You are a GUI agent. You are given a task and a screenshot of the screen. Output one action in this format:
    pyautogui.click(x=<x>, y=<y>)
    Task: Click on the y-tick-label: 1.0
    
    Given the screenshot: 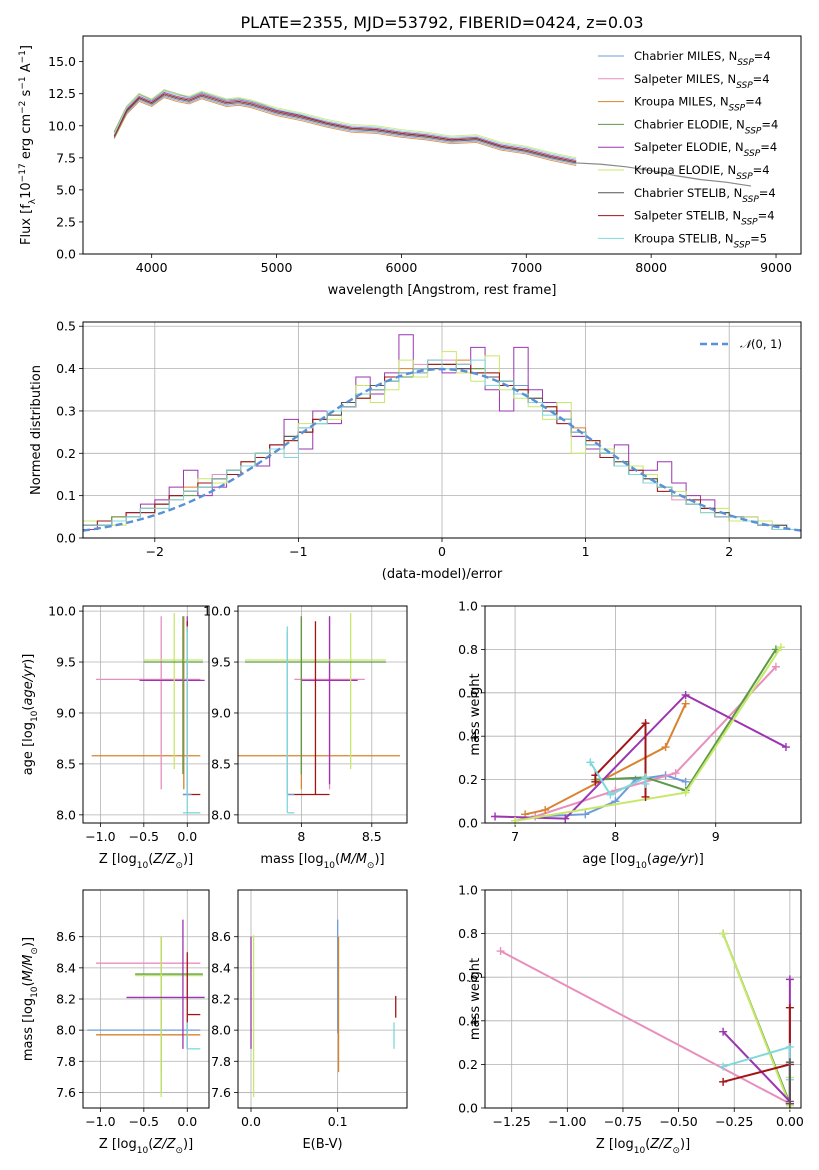 What is the action you would take?
    pyautogui.click(x=468, y=606)
    